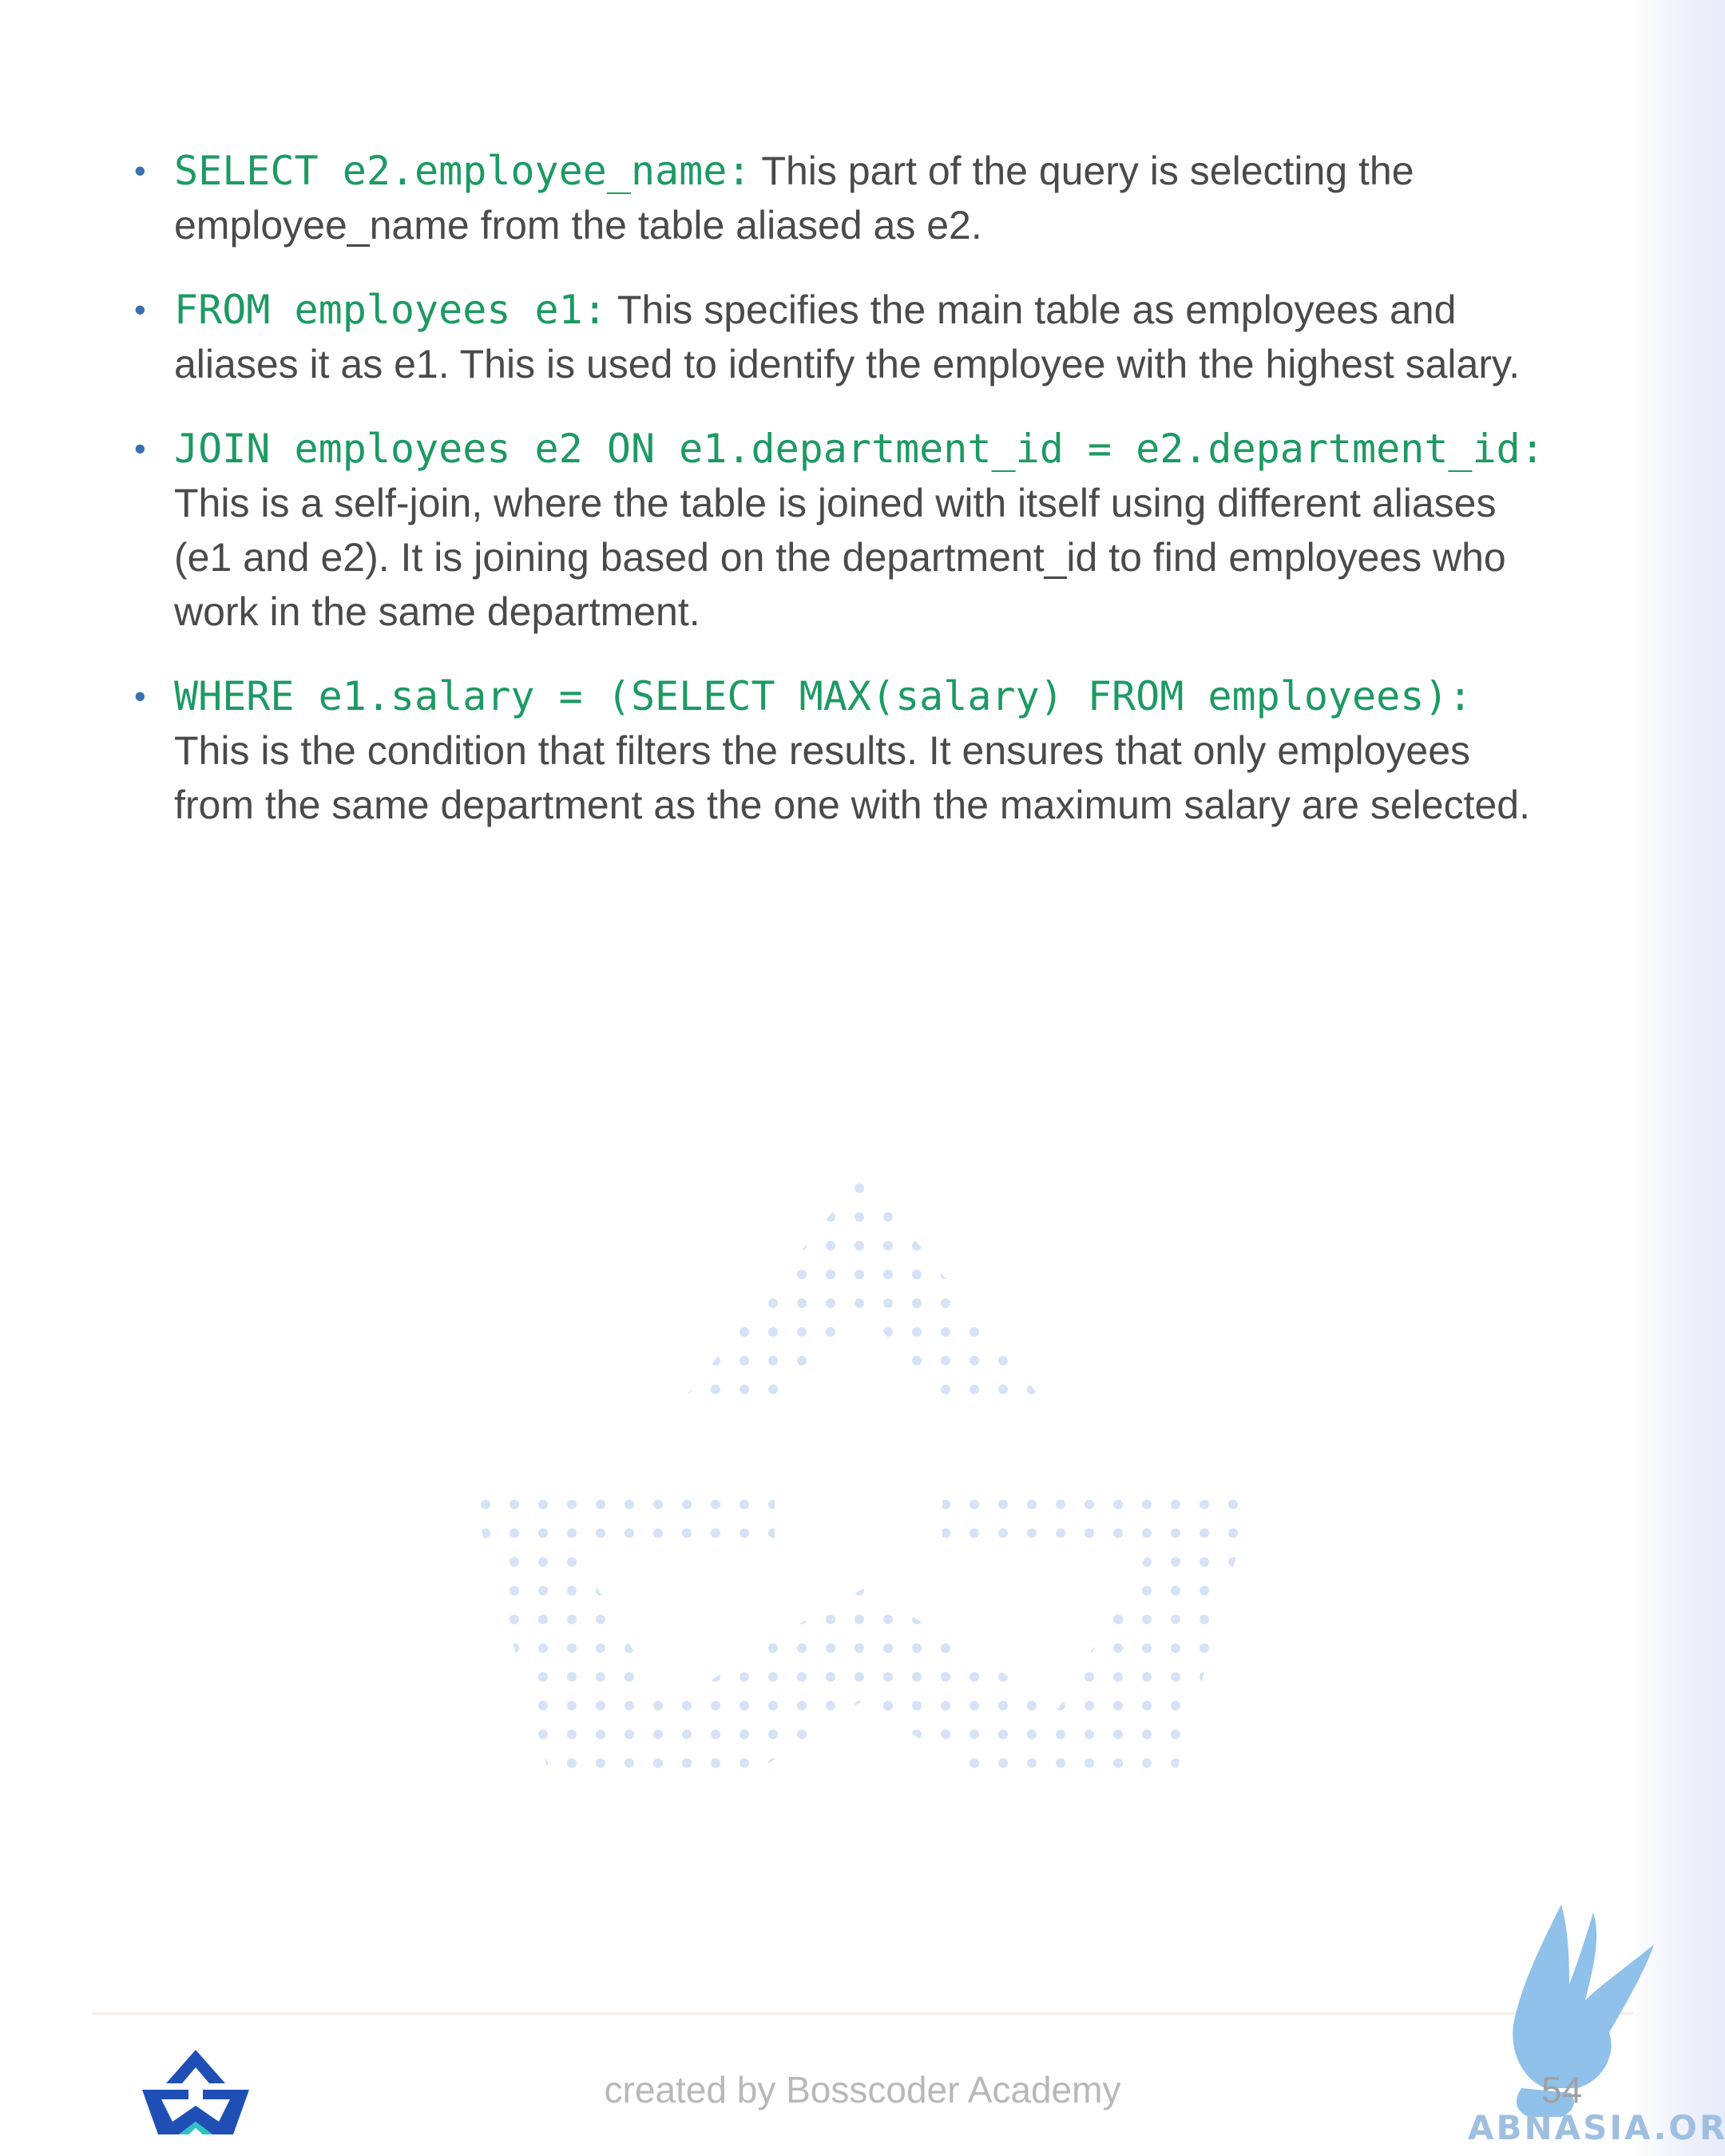 Image resolution: width=1725 pixels, height=2156 pixels. Describe the element at coordinates (1584, 2010) in the screenshot. I see `griffin-stamp-icon` at that location.